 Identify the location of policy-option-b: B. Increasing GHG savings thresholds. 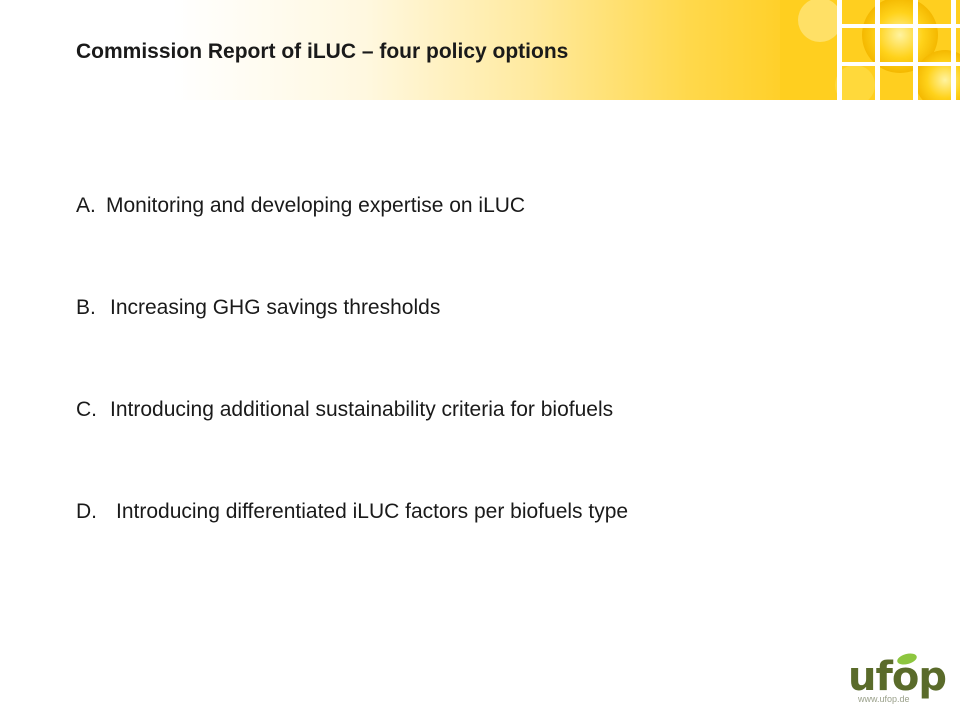
(258, 308).